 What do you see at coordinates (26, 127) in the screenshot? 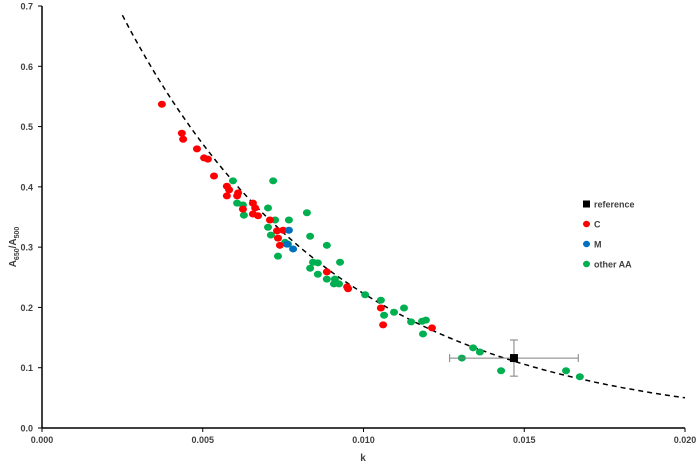
I see `y-tick-label: 0.5` at bounding box center [26, 127].